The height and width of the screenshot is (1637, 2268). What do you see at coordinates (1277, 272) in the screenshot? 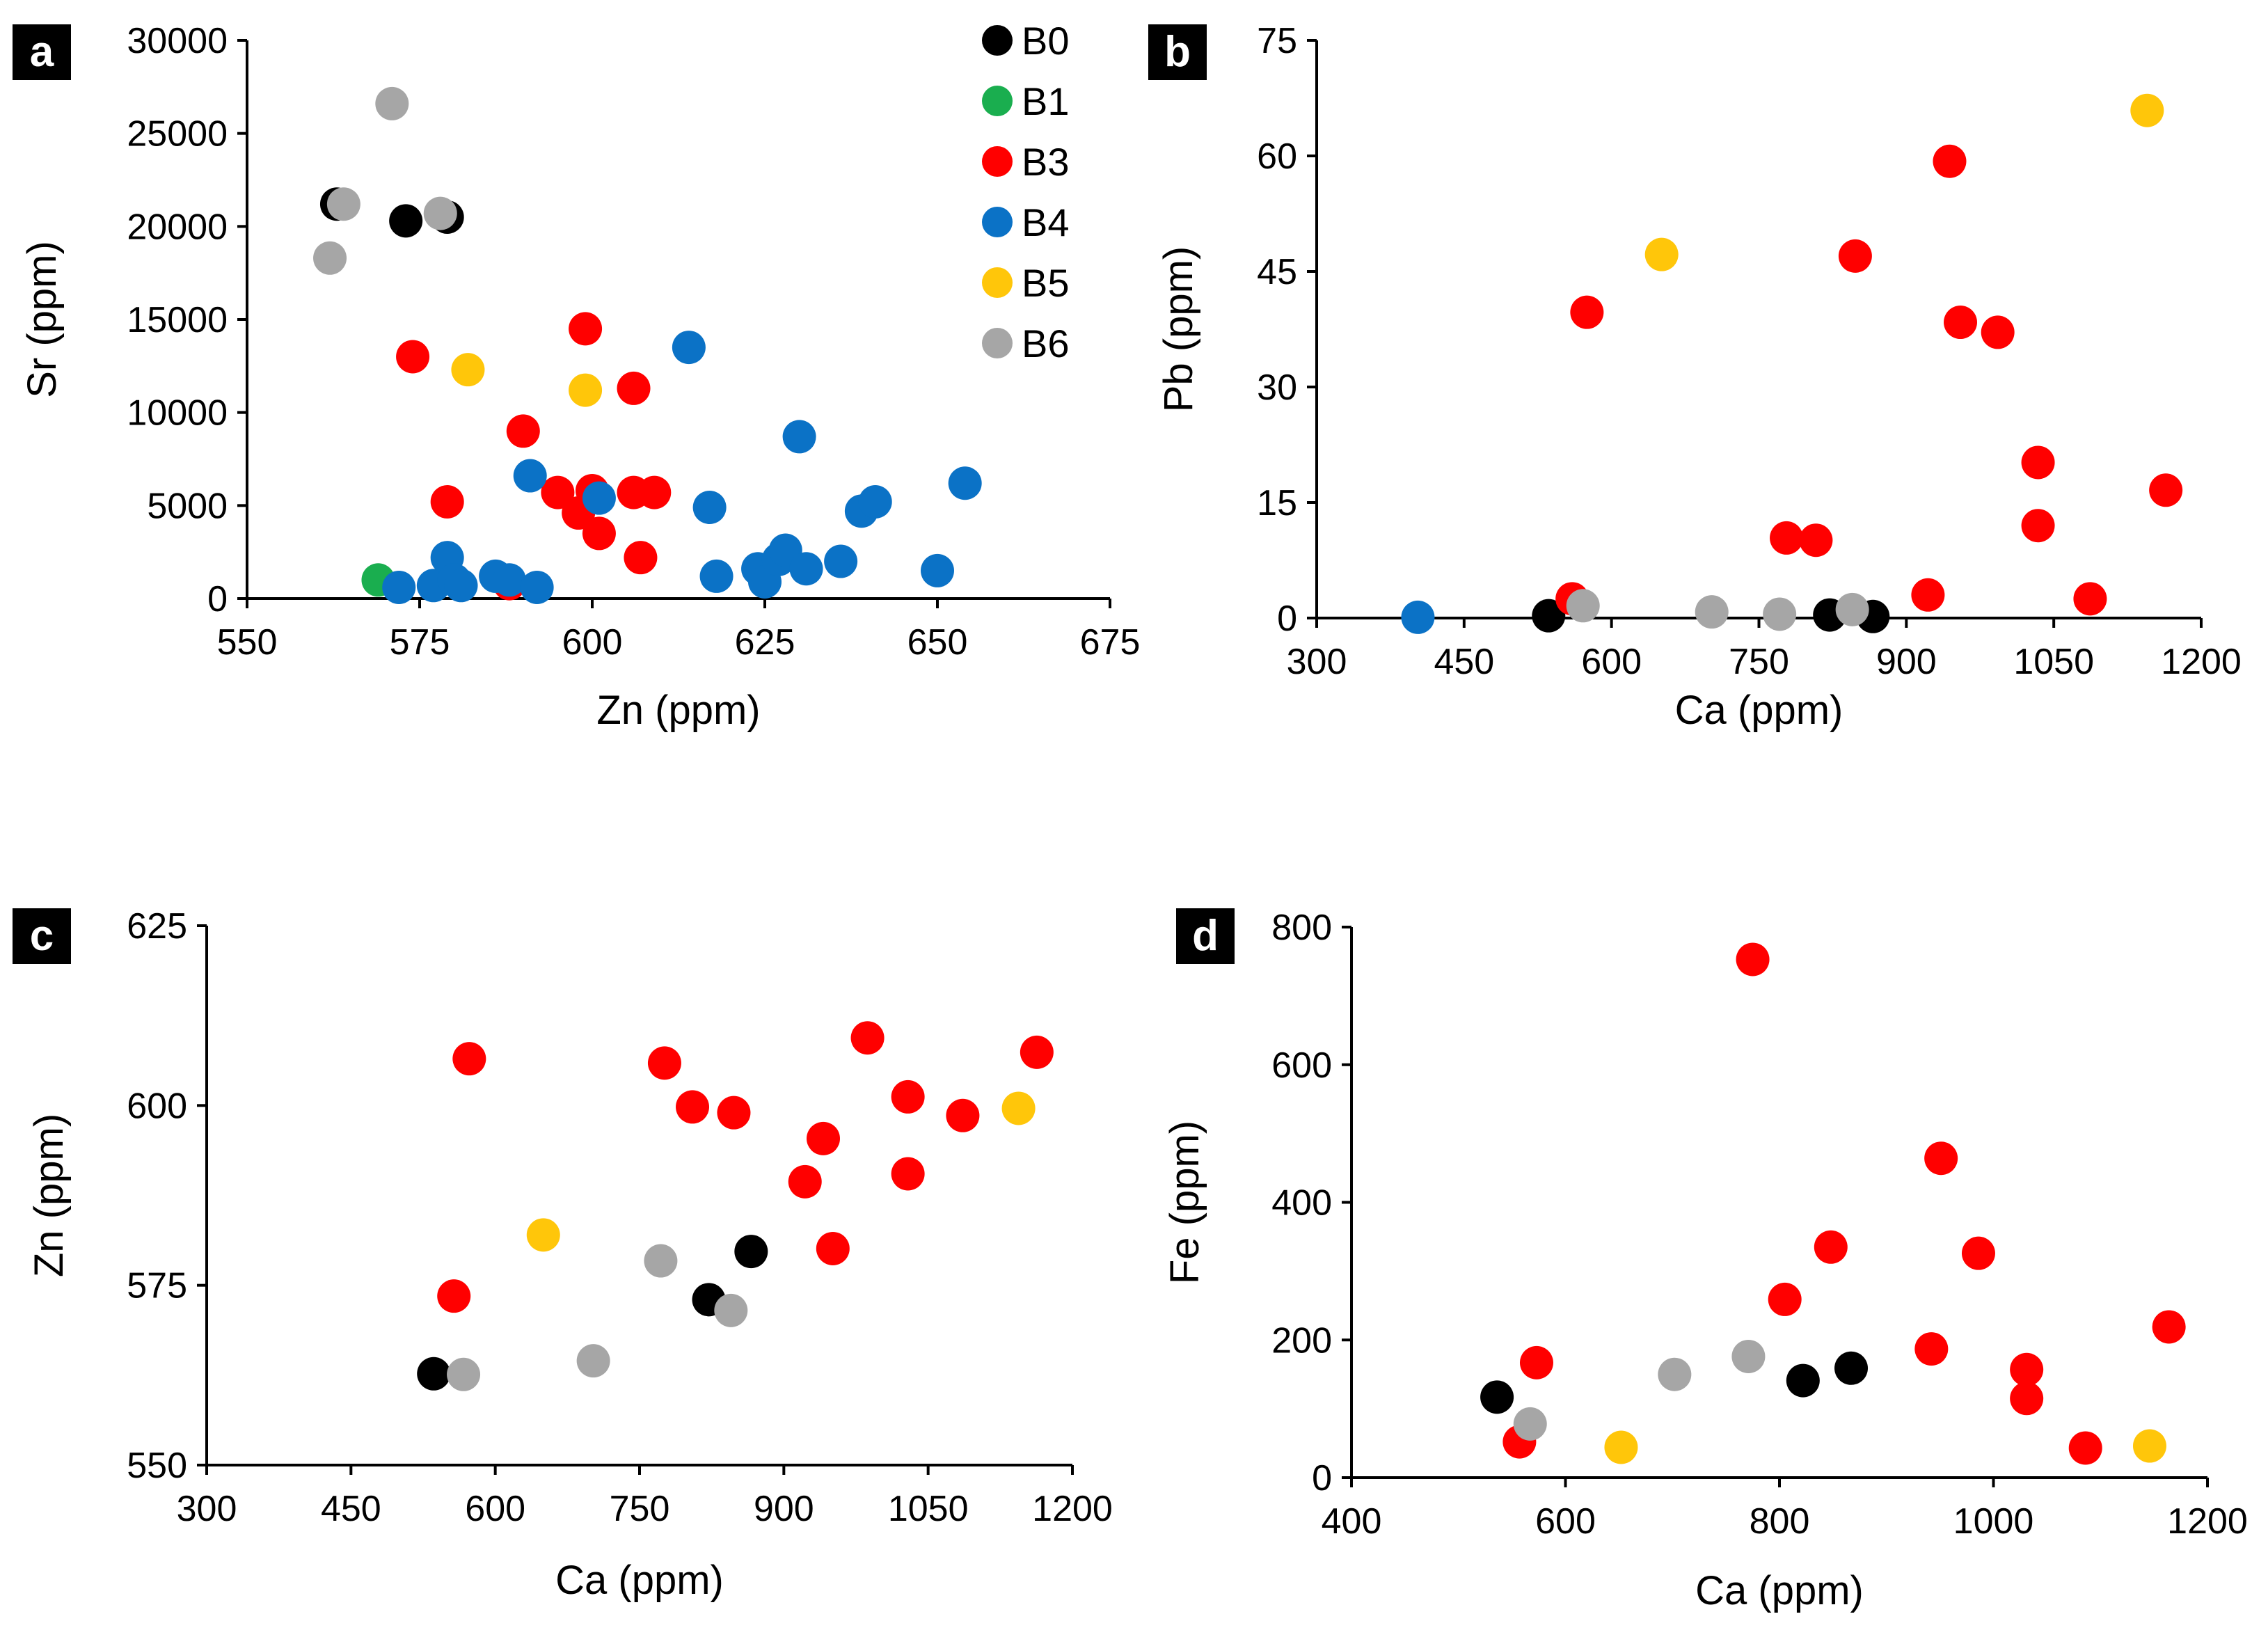
I see `y-tick-label: 45` at bounding box center [1277, 272].